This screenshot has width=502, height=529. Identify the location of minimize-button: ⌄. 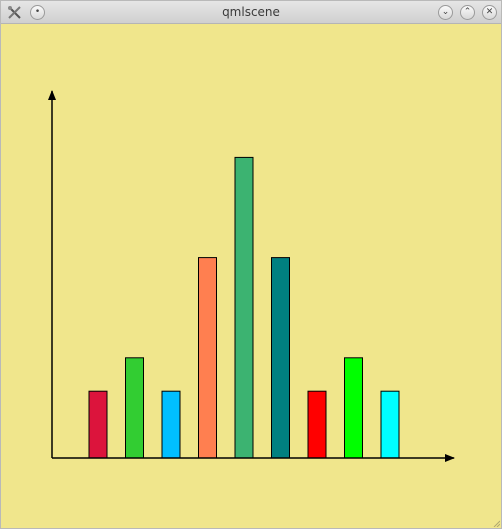
(445, 12).